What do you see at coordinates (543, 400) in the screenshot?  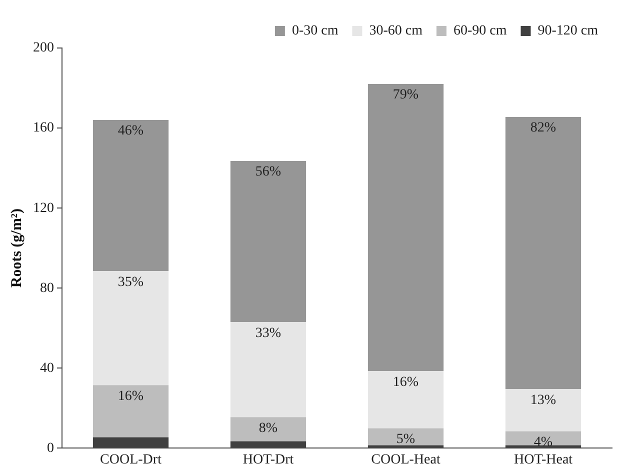 I see `annotation: 13%` at bounding box center [543, 400].